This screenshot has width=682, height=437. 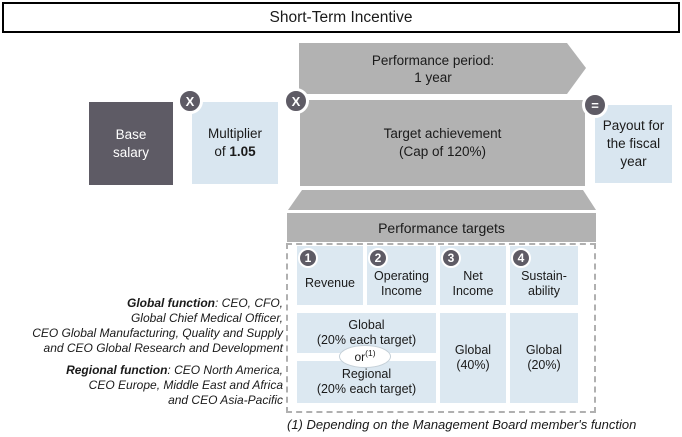 I want to click on payout-box: Payout for the fiscal year, so click(x=633, y=144).